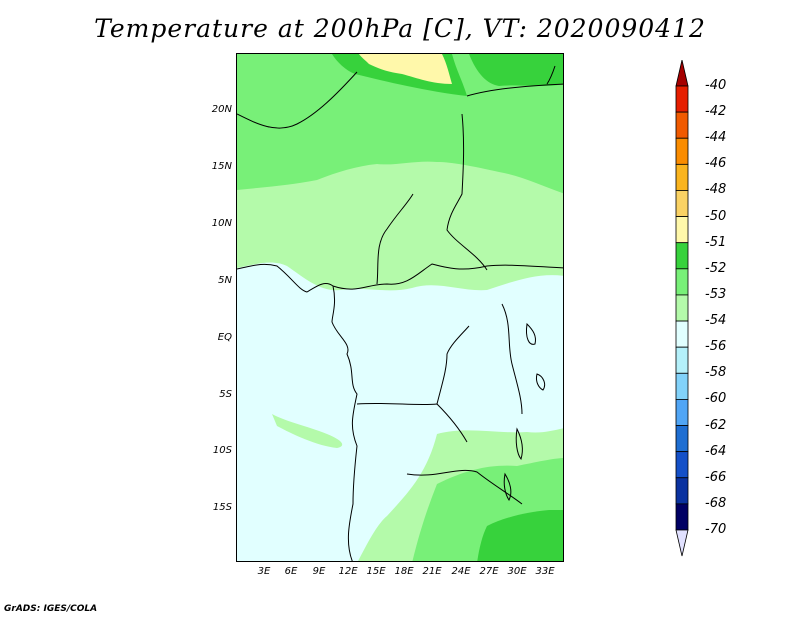  I want to click on colorbar-tick-label: -60, so click(716, 399).